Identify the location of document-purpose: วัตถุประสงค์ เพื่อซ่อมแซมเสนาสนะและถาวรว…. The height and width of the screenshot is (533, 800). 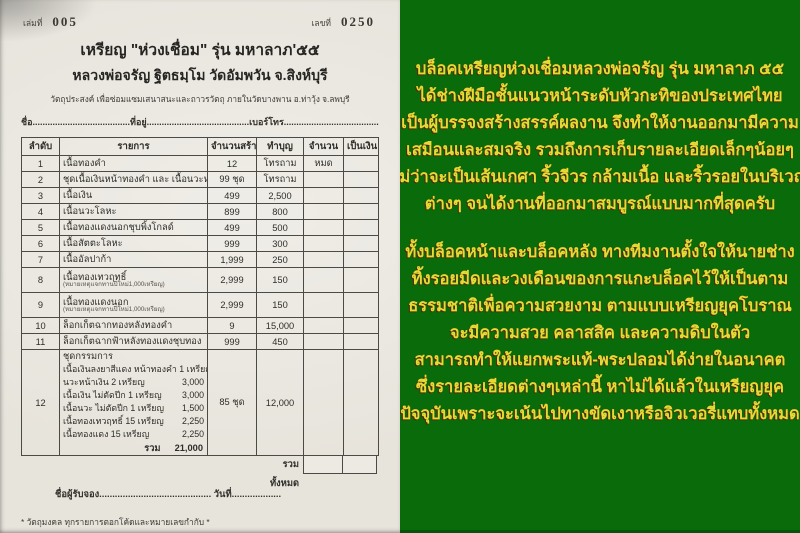
(200, 99).